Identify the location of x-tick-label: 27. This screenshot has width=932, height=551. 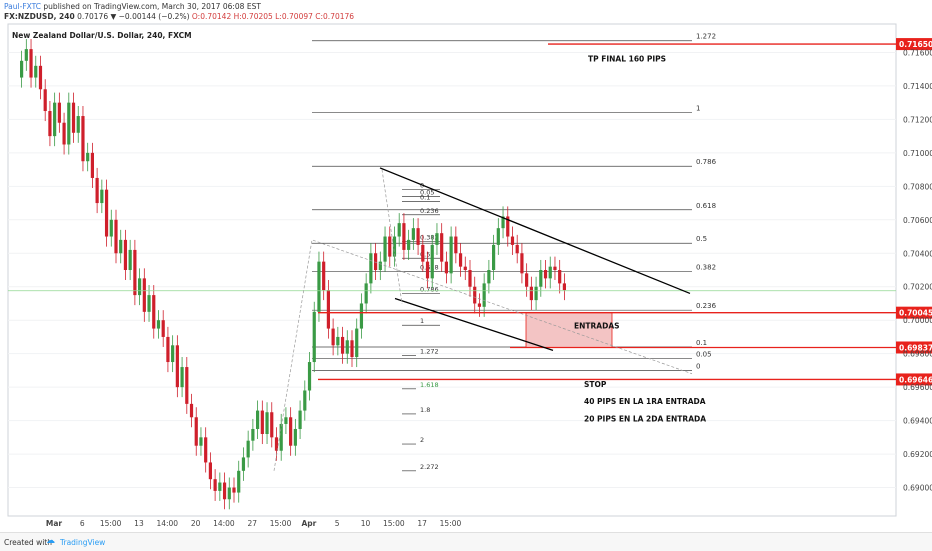
(252, 523).